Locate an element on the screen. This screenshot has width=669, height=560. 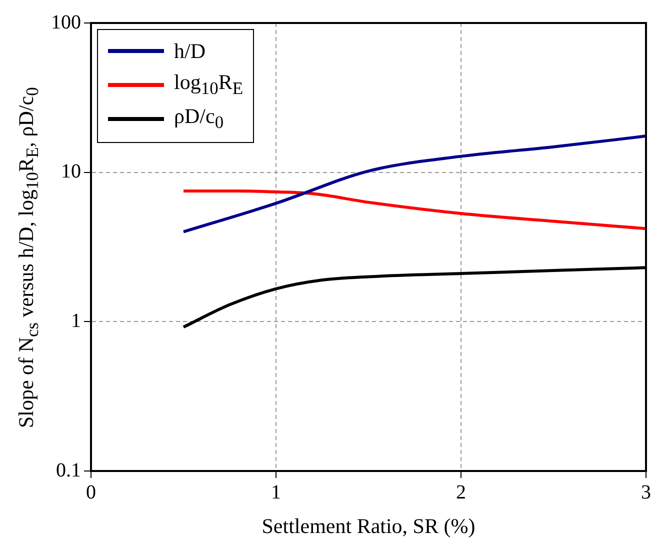
x-tick-label: 1 is located at coordinates (276, 492).